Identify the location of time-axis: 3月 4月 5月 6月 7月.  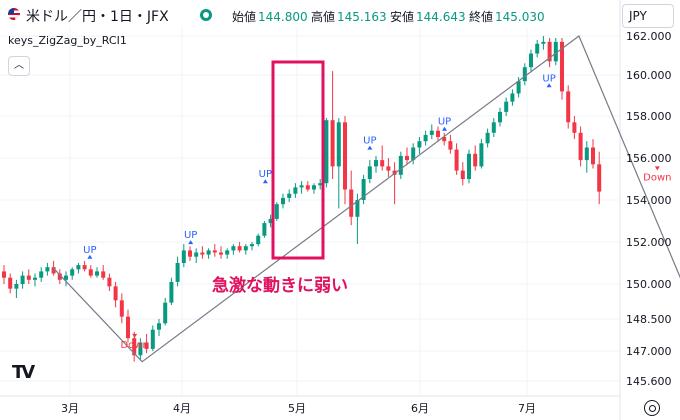
(298, 408).